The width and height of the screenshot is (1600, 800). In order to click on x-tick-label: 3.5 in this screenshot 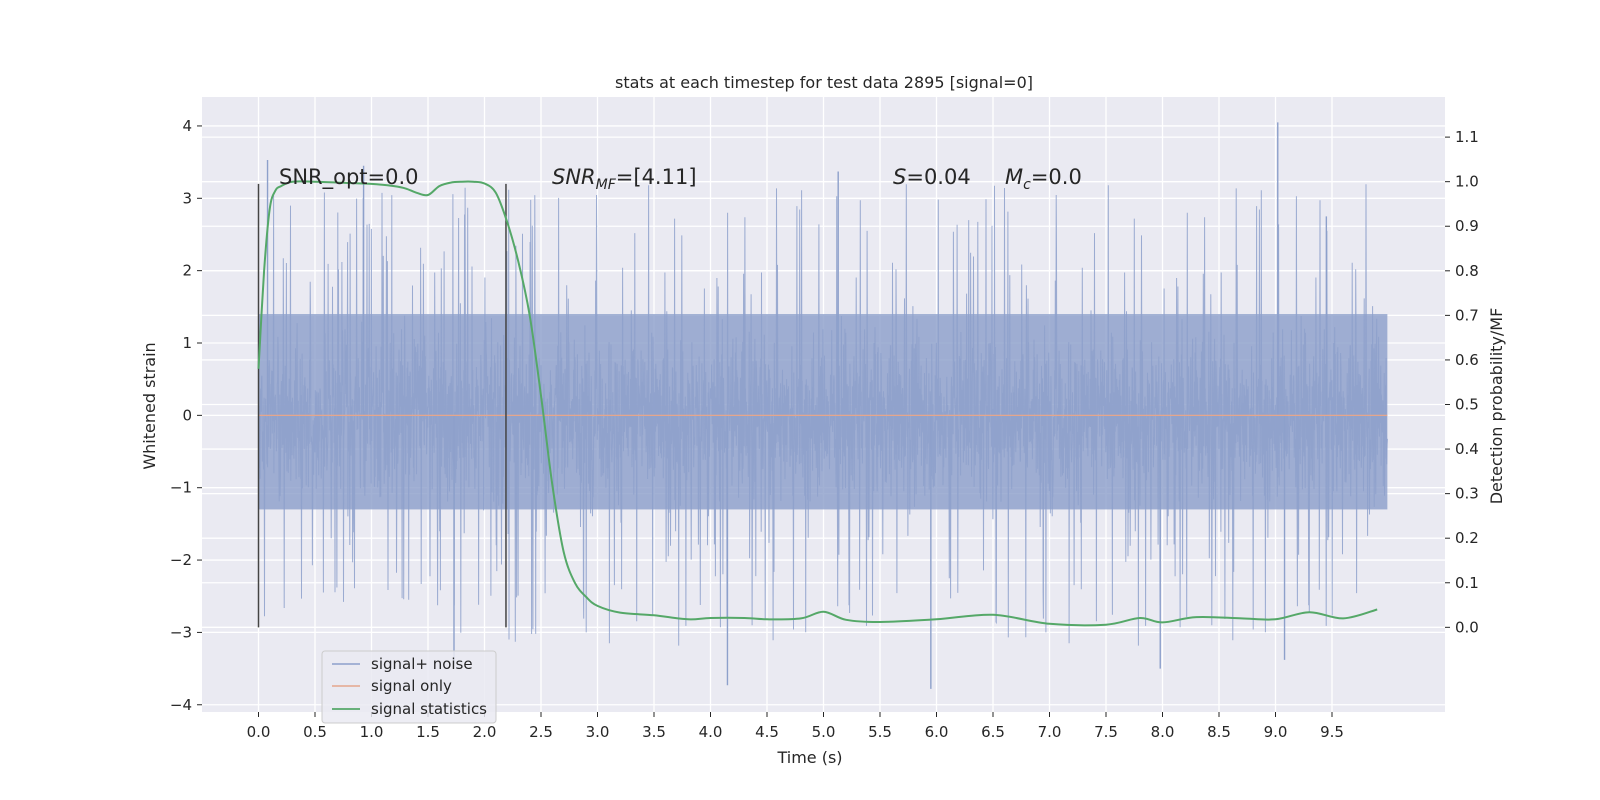, I will do `click(654, 732)`.